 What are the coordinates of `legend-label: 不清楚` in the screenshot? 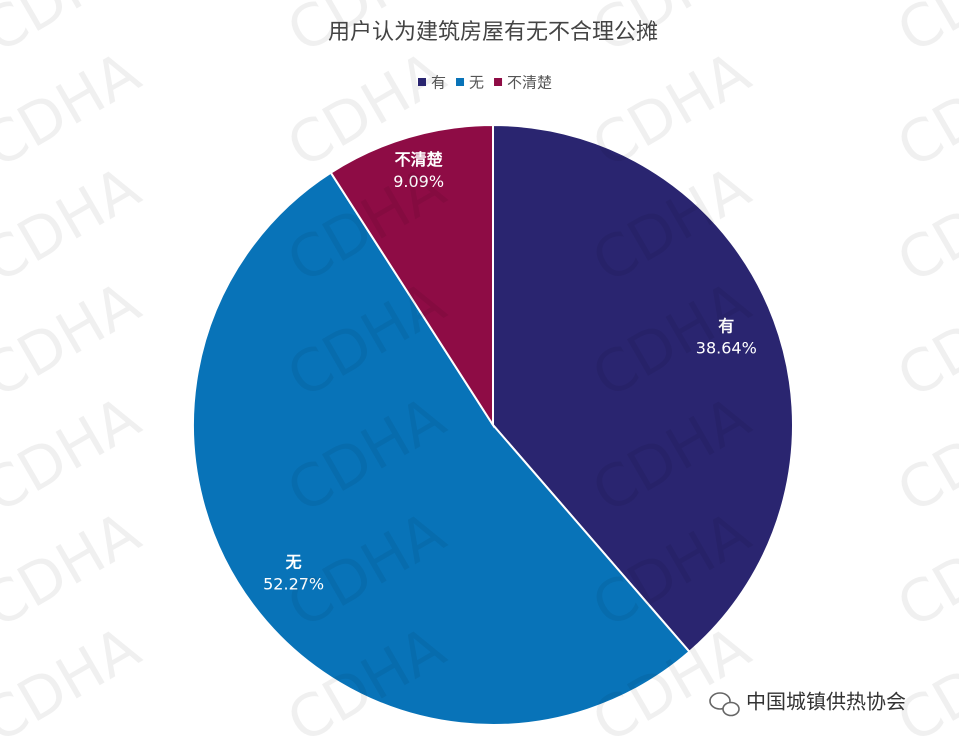 It's located at (529, 83).